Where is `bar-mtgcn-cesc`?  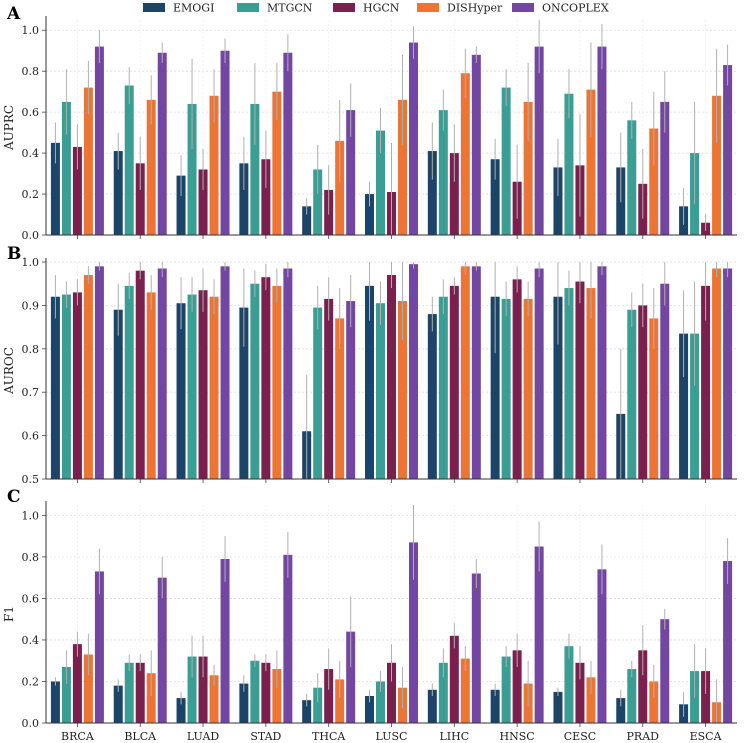
bar-mtgcn-cesc is located at coordinates (569, 164).